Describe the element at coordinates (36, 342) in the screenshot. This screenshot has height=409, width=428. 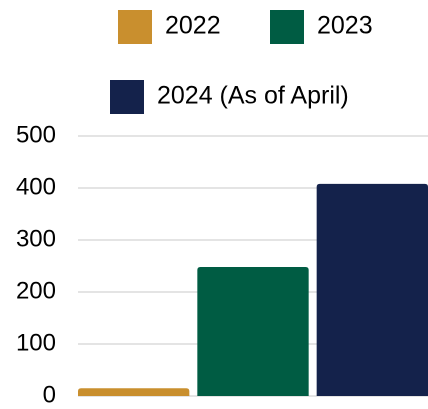
I see `y-tick-label: 100` at that location.